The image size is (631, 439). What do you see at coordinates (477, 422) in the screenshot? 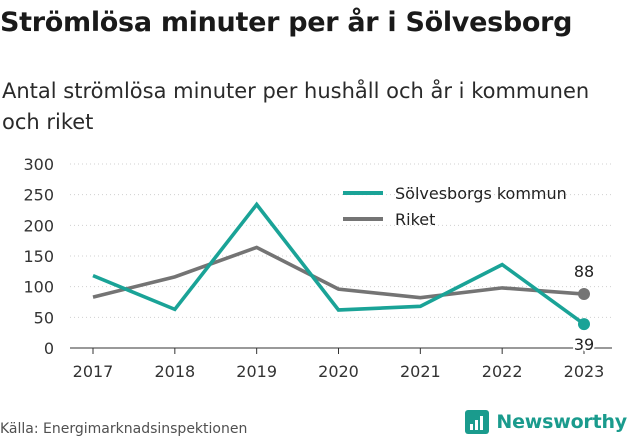
I see `newsworthy-logo-icon` at bounding box center [477, 422].